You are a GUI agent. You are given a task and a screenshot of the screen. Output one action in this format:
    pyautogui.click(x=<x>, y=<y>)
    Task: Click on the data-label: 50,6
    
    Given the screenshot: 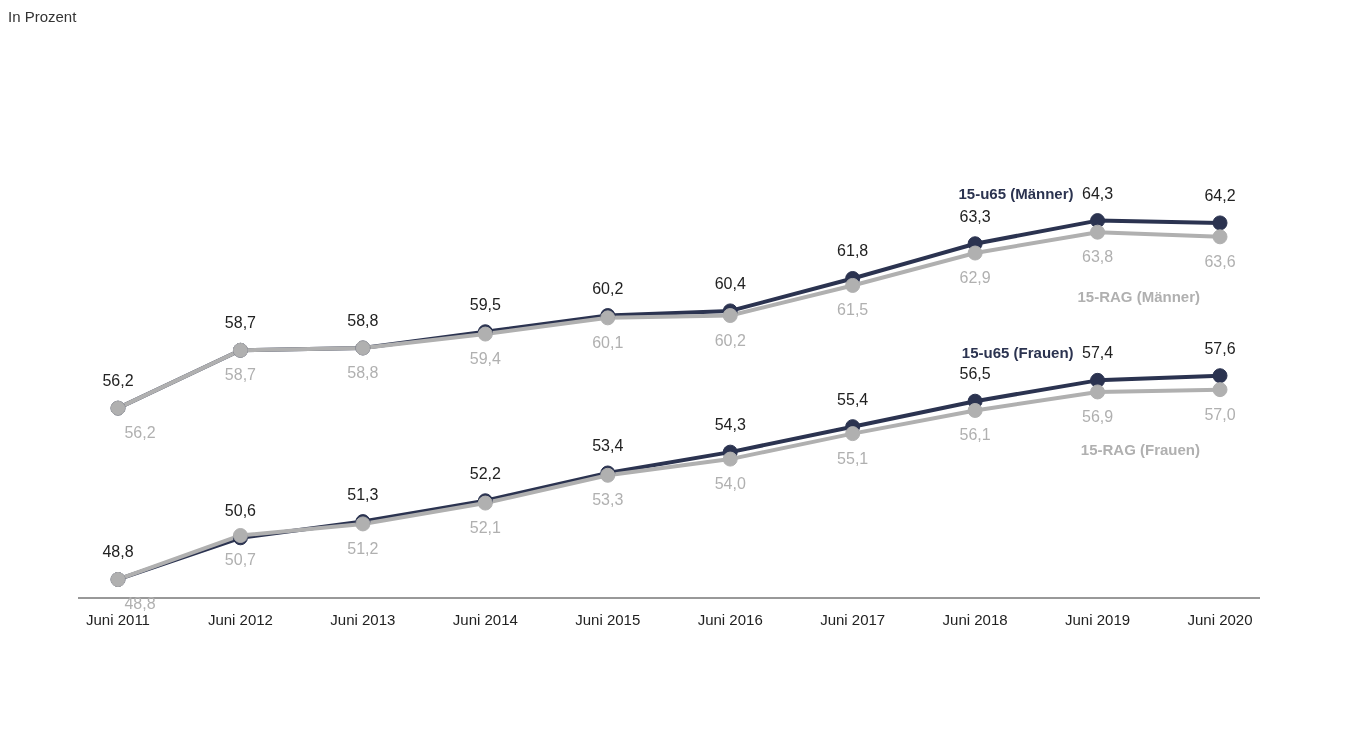 What is the action you would take?
    pyautogui.click(x=240, y=510)
    